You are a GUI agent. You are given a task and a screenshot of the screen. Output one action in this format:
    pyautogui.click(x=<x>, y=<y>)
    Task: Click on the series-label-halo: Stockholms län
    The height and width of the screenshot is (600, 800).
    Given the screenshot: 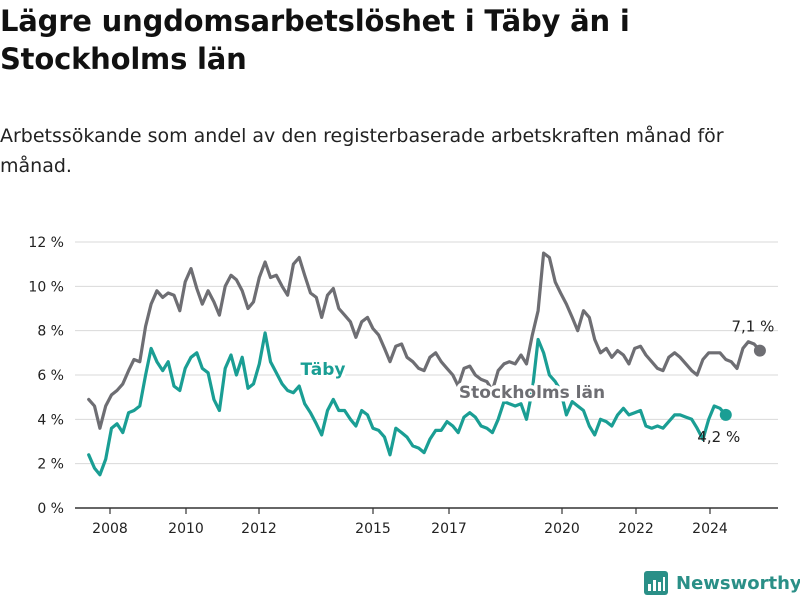 What is the action you would take?
    pyautogui.click(x=532, y=393)
    